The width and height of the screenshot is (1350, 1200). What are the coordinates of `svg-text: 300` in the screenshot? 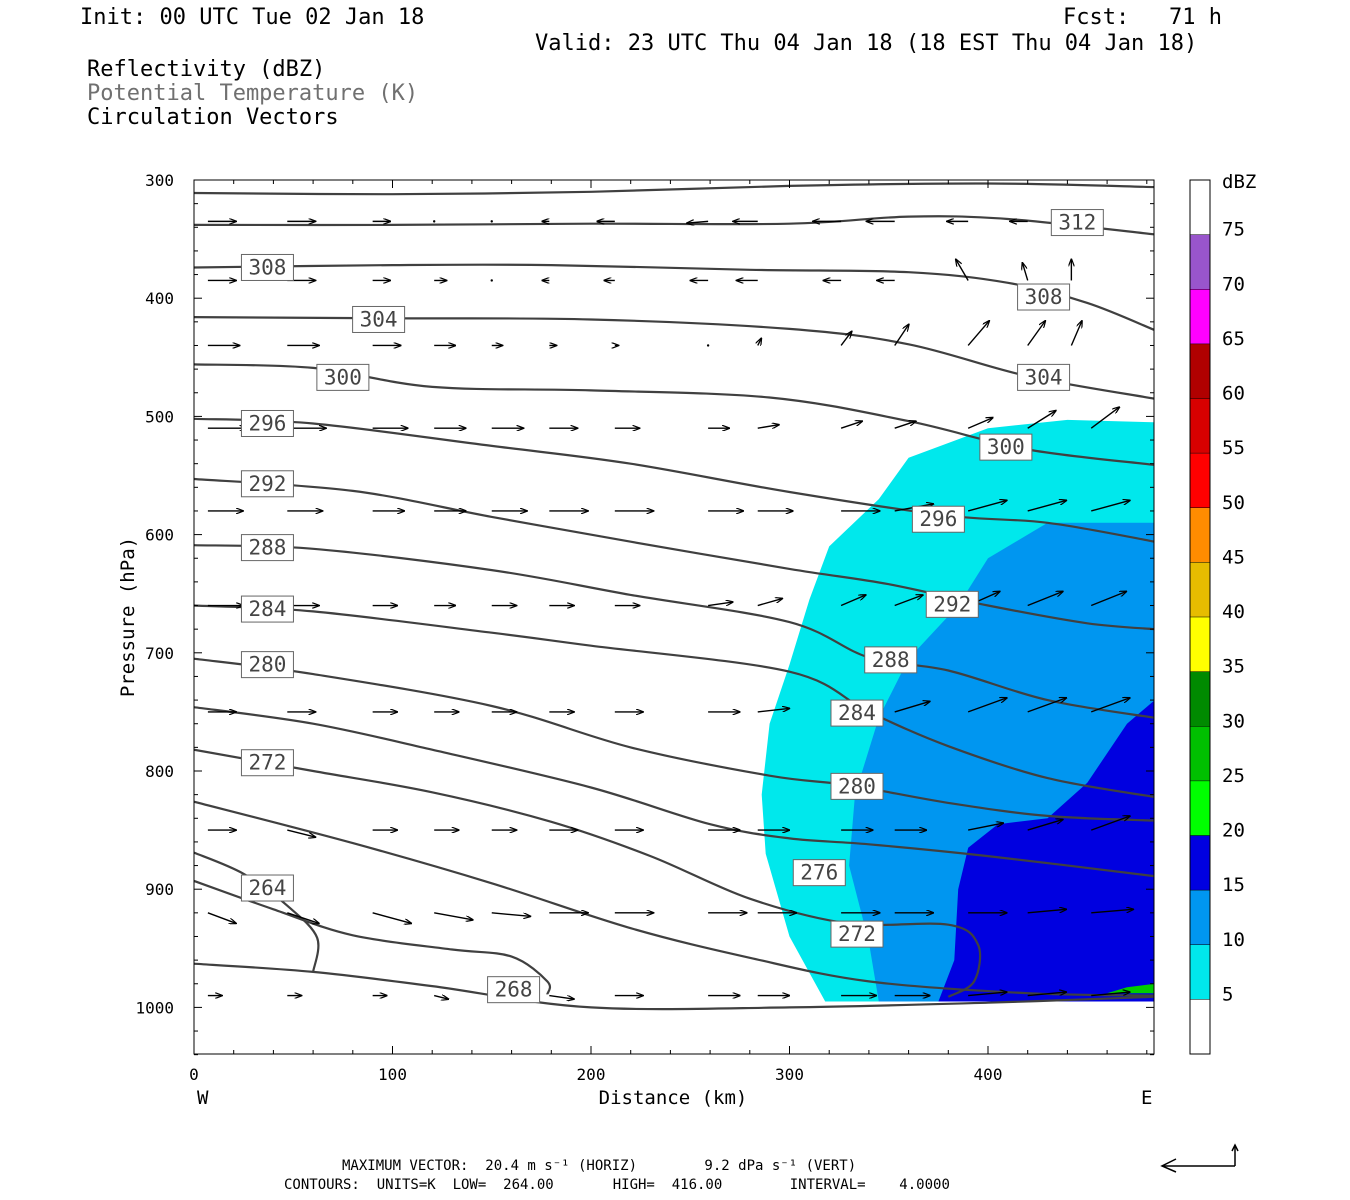 It's located at (1006, 447).